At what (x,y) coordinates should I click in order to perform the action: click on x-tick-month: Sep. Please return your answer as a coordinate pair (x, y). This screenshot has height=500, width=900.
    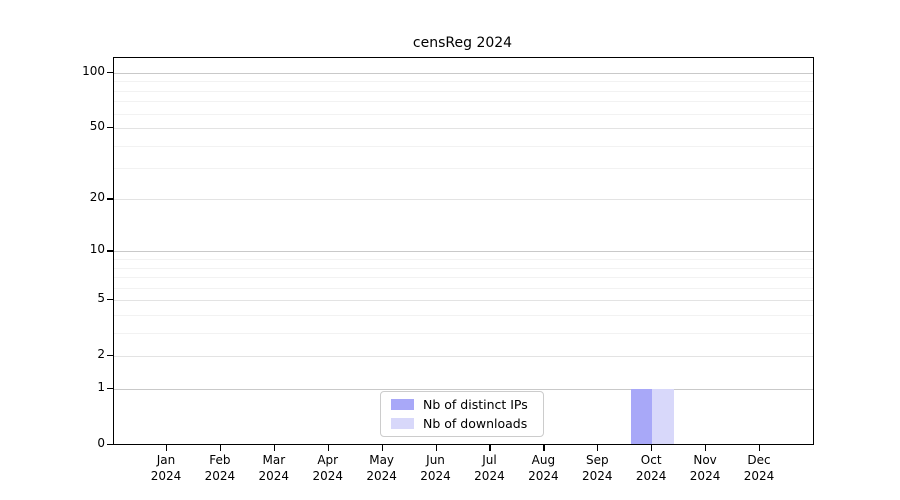
    Looking at the image, I should click on (597, 459).